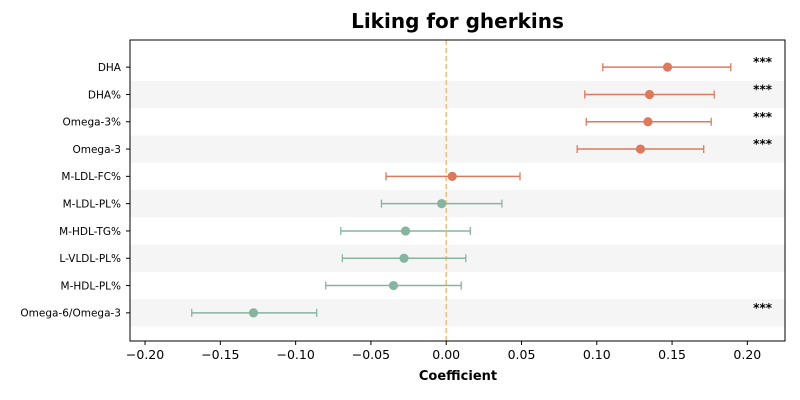  I want to click on xtick-label: −0.15, so click(220, 354).